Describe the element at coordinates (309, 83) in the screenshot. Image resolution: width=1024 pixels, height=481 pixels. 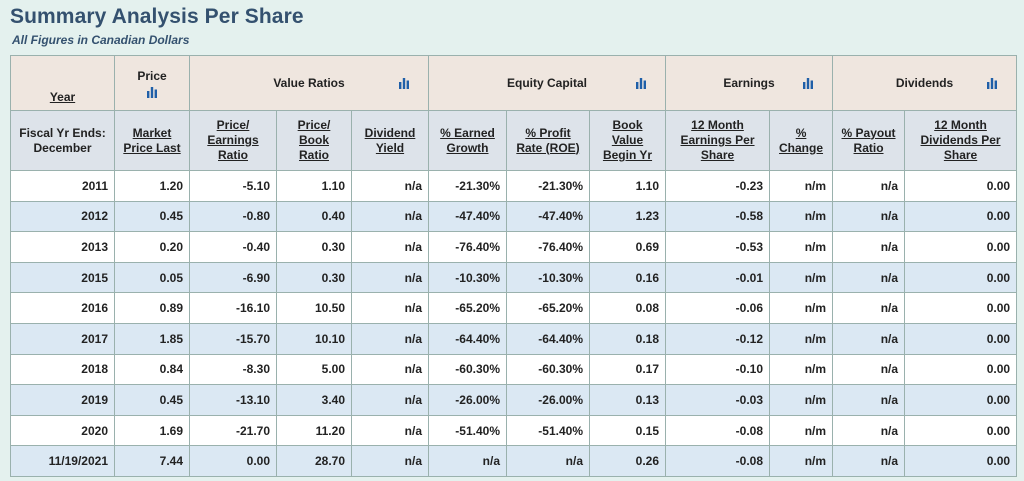
I see `value-ratios-group-label: Value Ratios` at that location.